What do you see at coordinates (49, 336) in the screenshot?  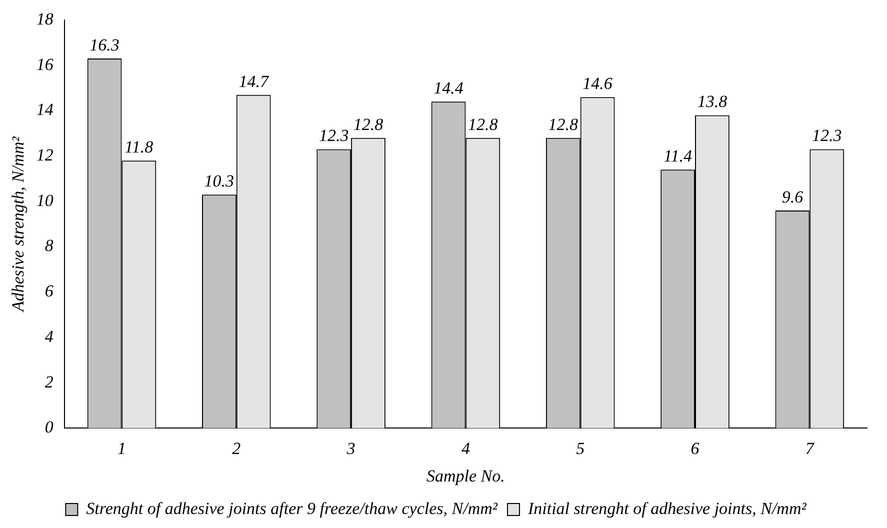 I see `y-tick-label: 4` at bounding box center [49, 336].